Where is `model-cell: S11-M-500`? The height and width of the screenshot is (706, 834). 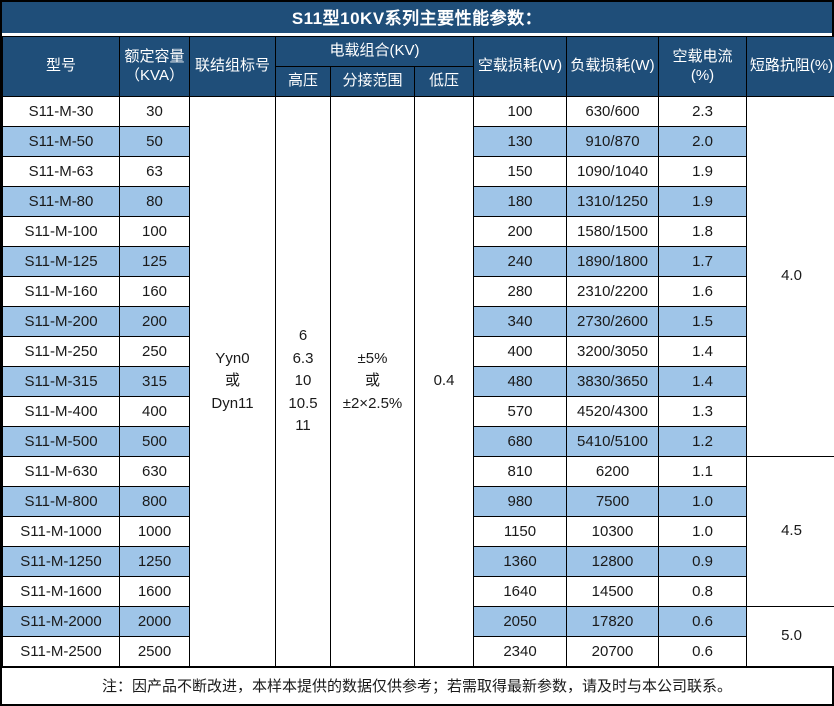 model-cell: S11-M-500 is located at coordinates (61, 441).